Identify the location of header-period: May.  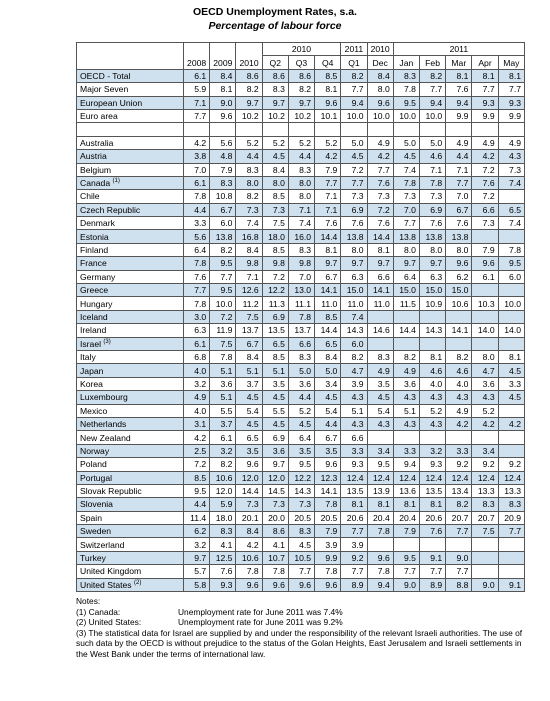
(511, 62).